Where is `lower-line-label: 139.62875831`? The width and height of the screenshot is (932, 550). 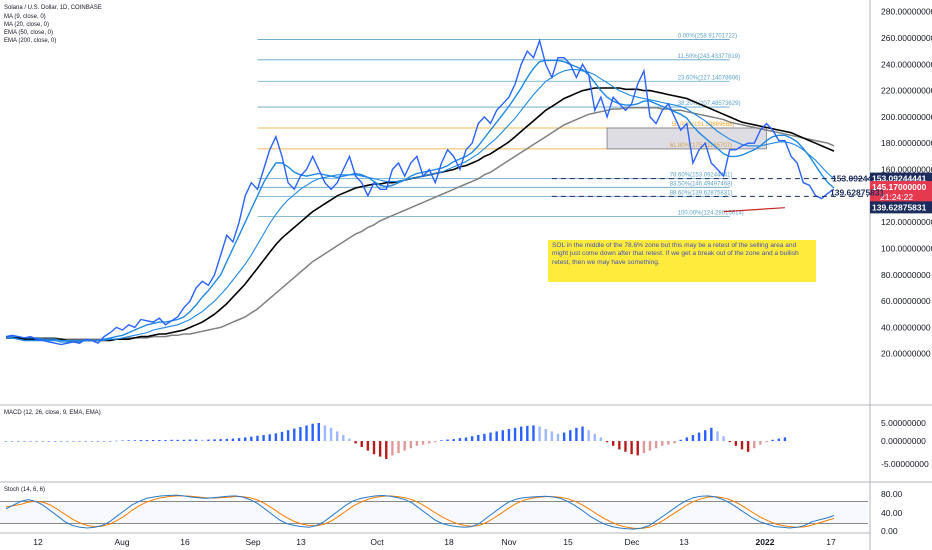 lower-line-label: 139.62875831 is located at coordinates (857, 192).